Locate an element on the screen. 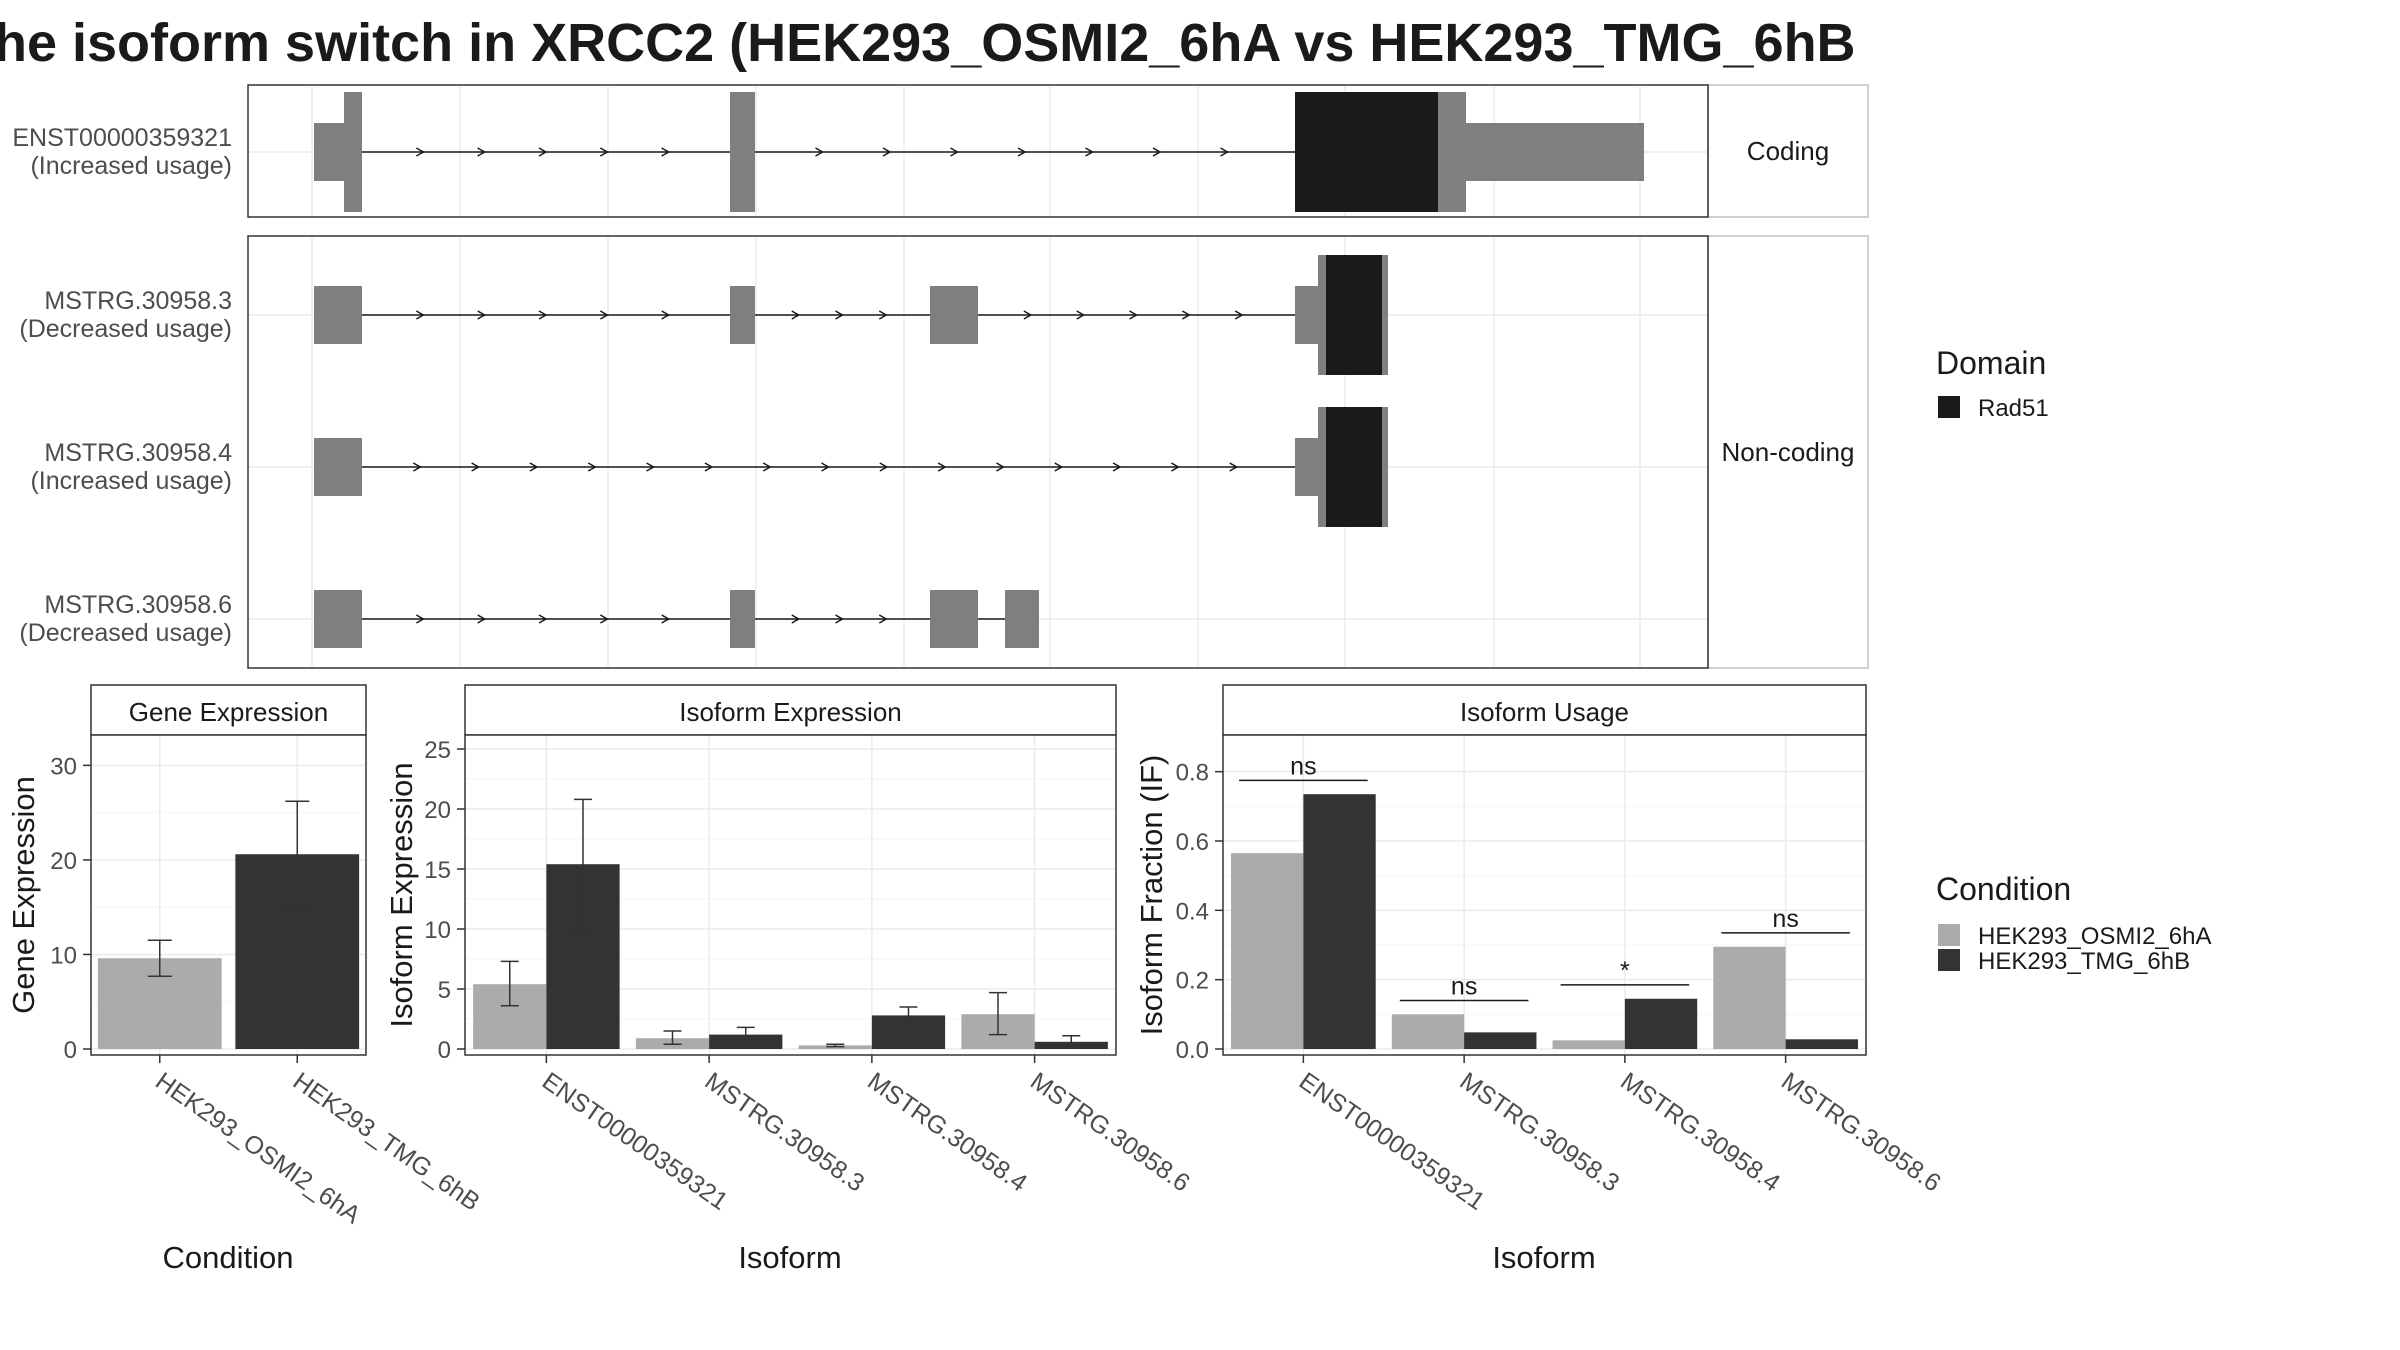  y-tick-label: 0.0 is located at coordinates (1192, 1050).